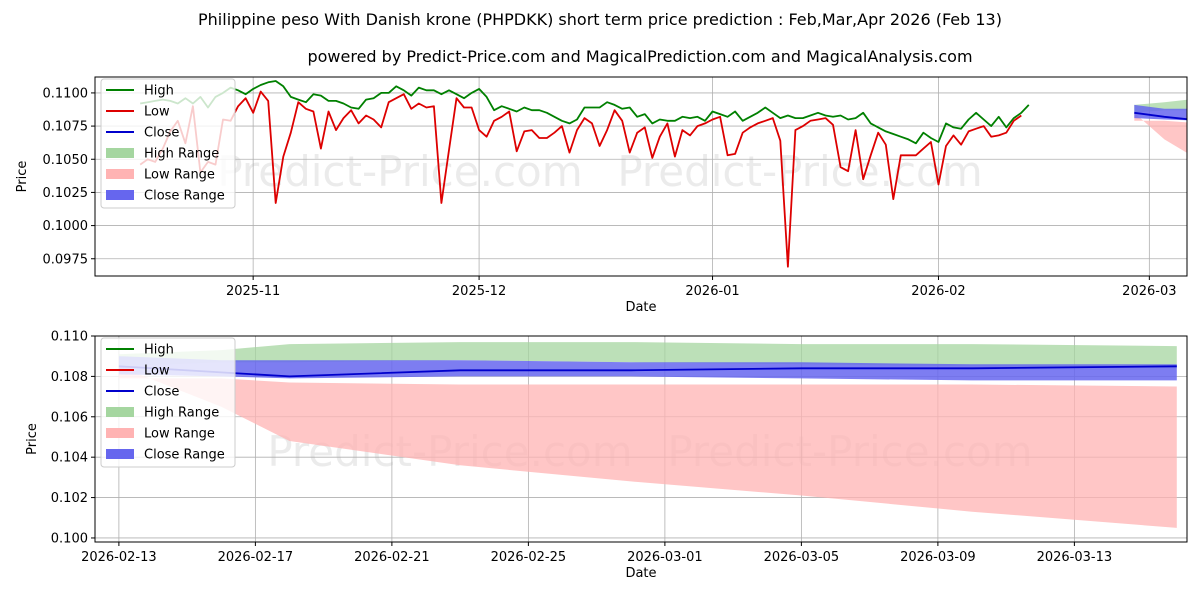 The height and width of the screenshot is (600, 1200). I want to click on x-tick-label: 2026-02-13, so click(119, 557).